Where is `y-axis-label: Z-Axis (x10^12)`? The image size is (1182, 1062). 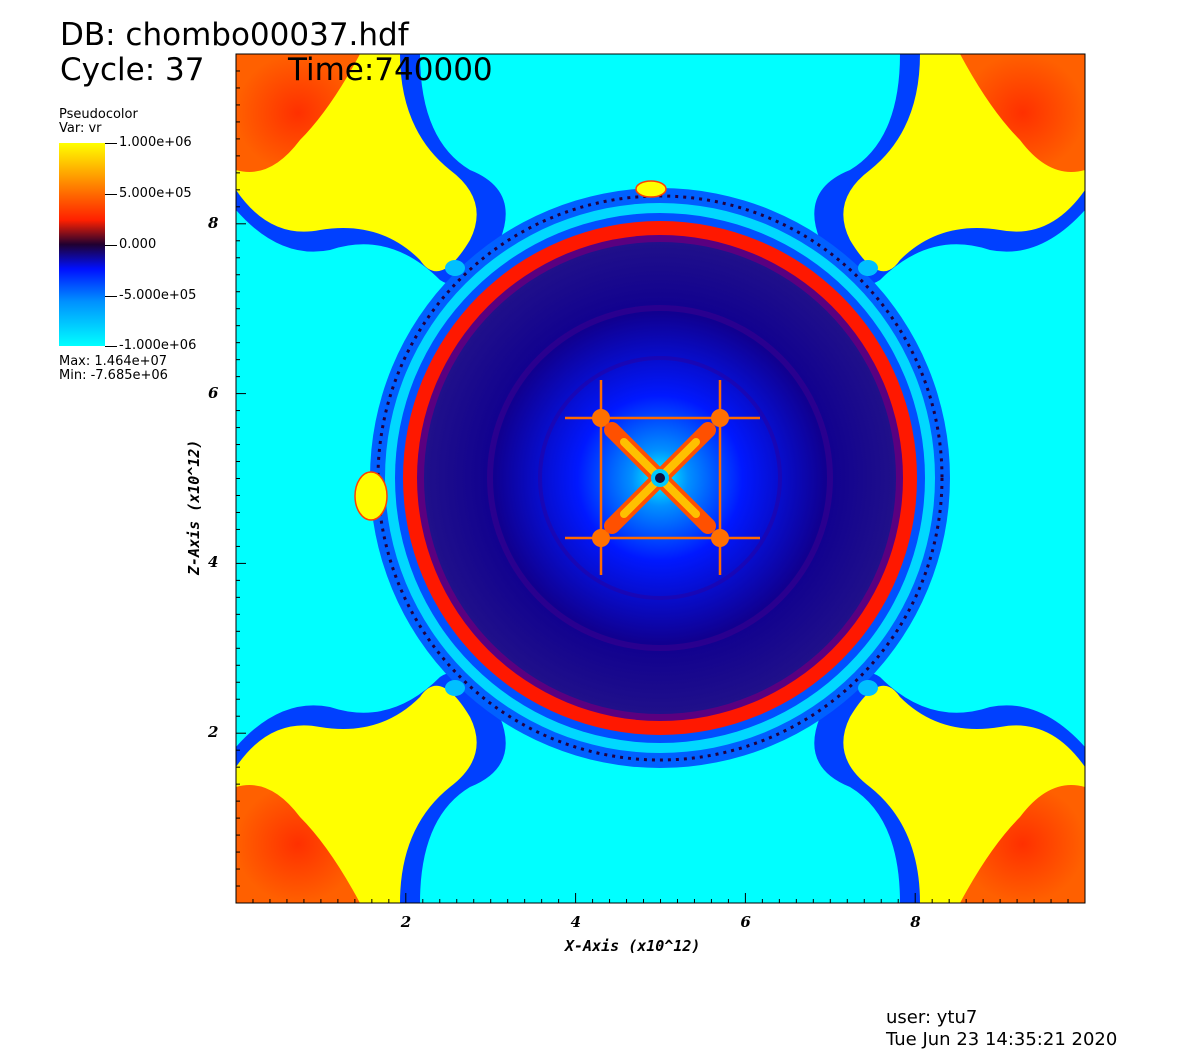
y-axis-label: Z-Axis (x10^12) is located at coordinates (194, 507).